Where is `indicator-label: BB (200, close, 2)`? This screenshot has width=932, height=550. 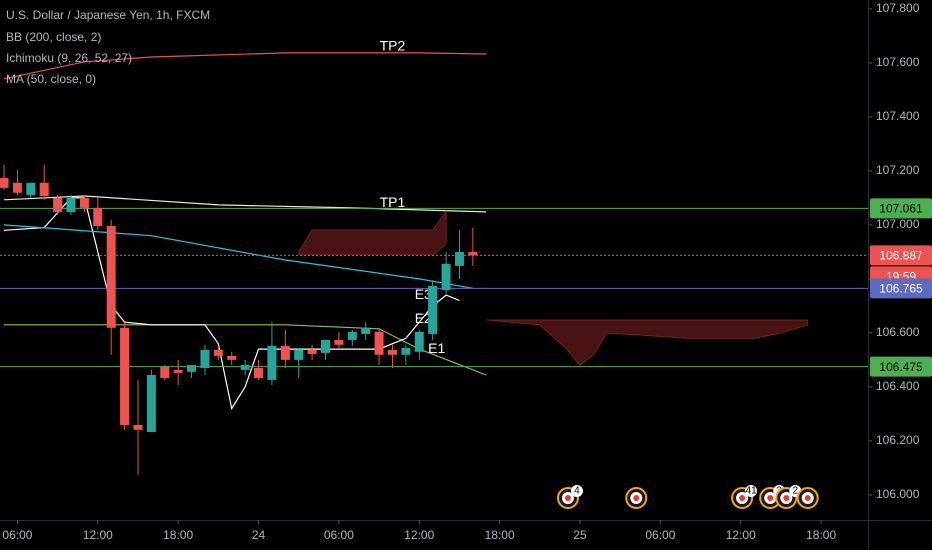 indicator-label: BB (200, close, 2) is located at coordinates (53, 37).